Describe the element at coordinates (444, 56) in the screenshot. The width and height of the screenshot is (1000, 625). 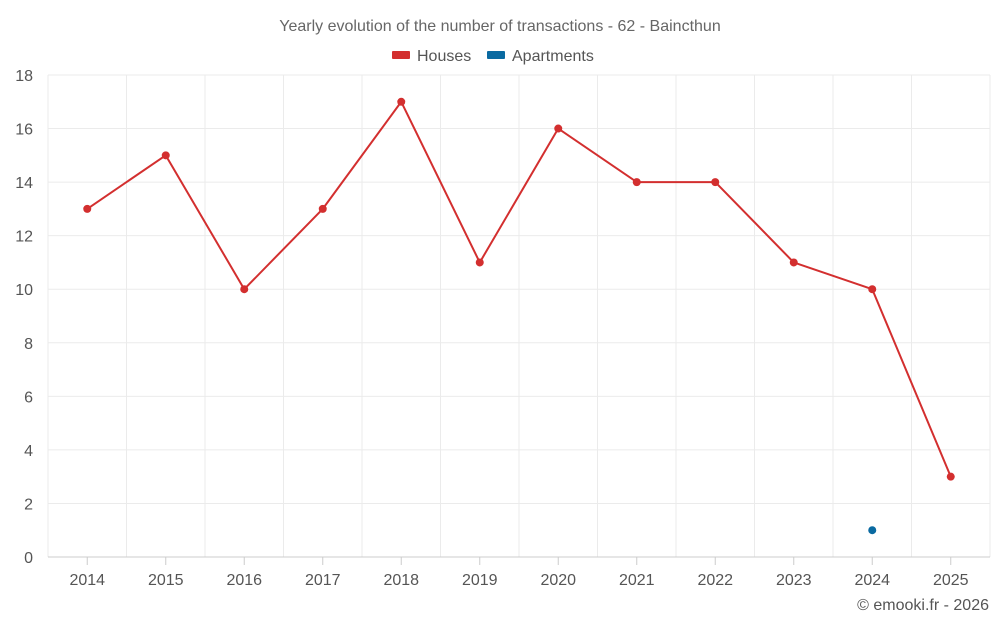
I see `legend-label-houses: Houses` at that location.